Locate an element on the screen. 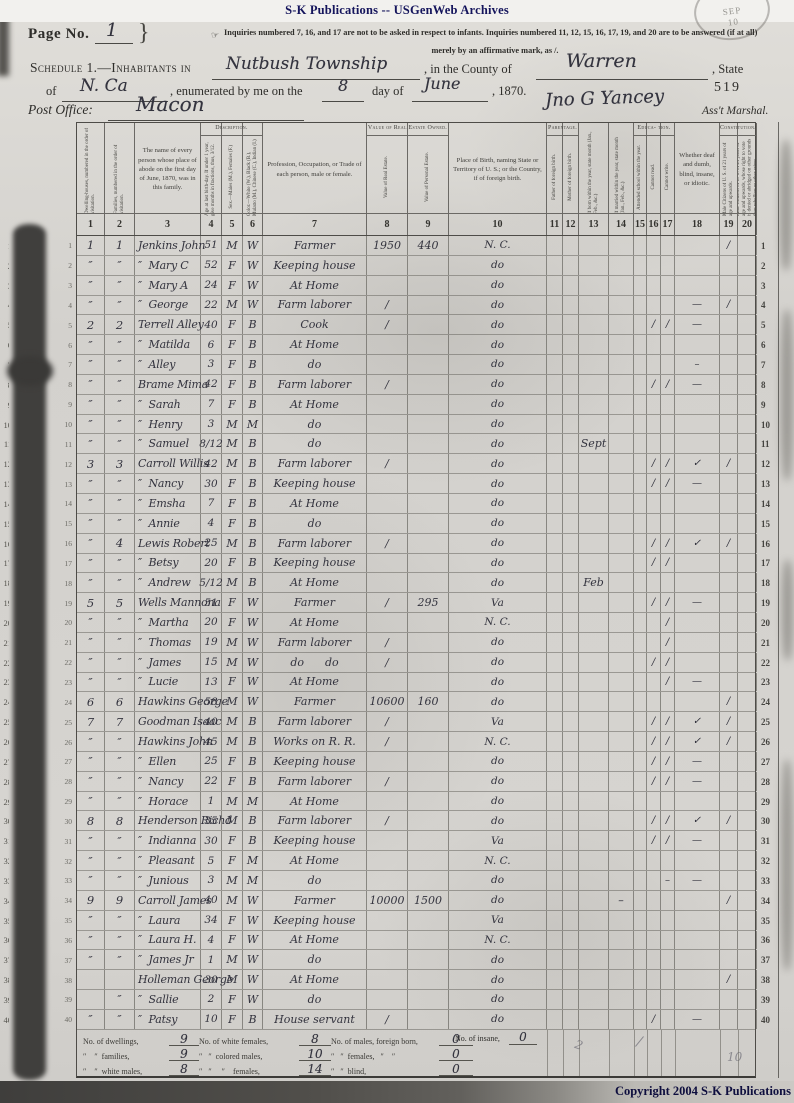 The height and width of the screenshot is (1103, 794). cell-age: 6 is located at coordinates (211, 345).